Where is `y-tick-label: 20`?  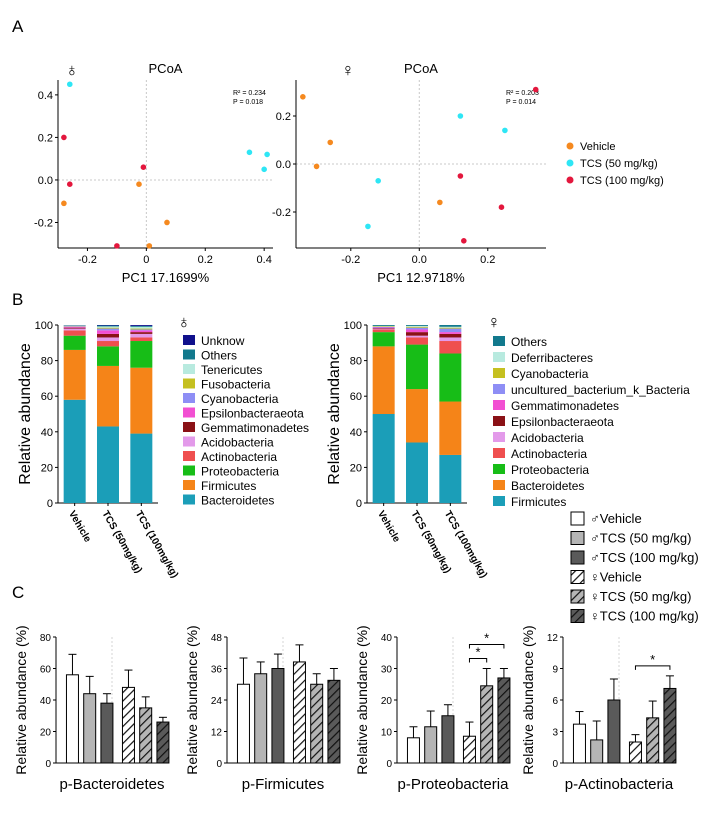
y-tick-label: 20 is located at coordinates (387, 701).